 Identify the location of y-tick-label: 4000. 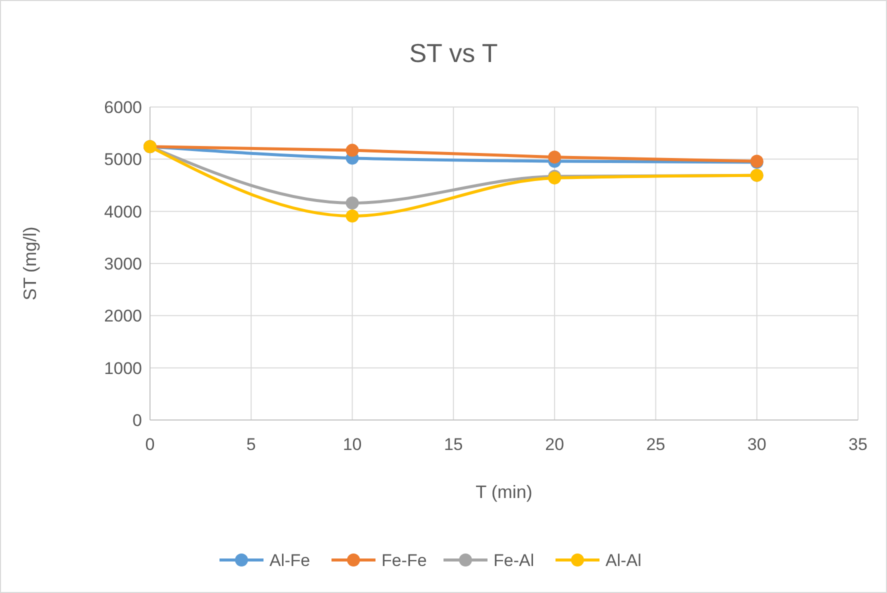
(123, 212).